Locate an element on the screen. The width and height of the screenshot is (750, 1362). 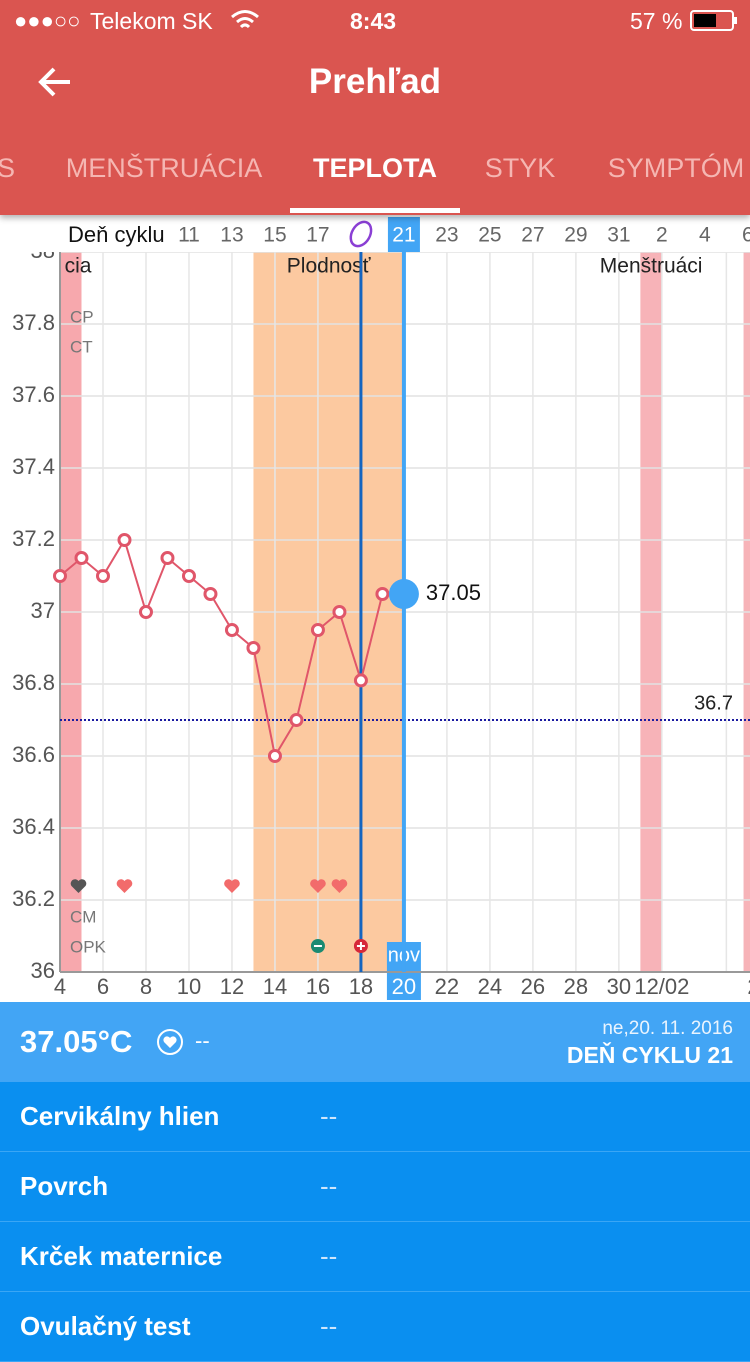
x-tick-label: 30 is located at coordinates (619, 986).